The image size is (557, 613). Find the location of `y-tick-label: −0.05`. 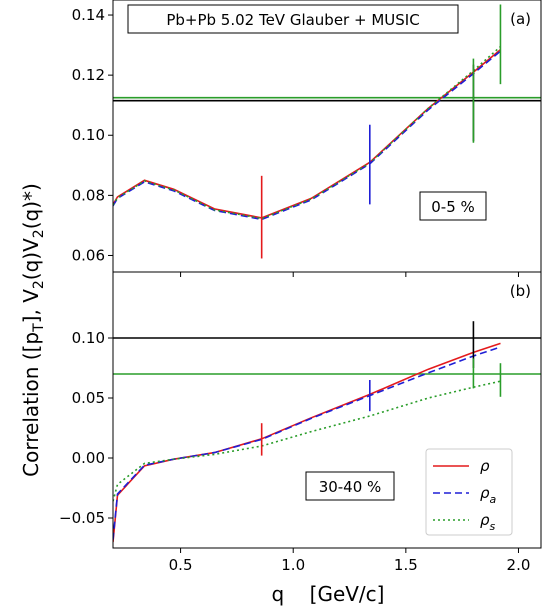

y-tick-label: −0.05 is located at coordinates (82, 518).